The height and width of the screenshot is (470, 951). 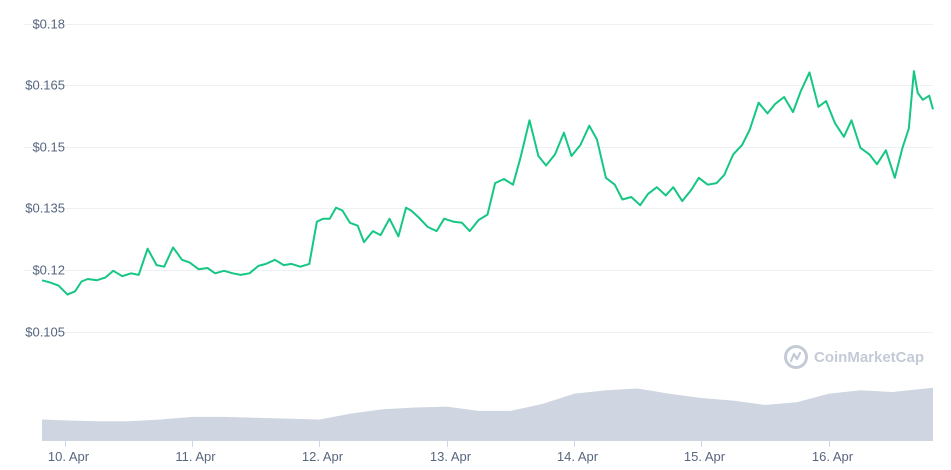 I want to click on volume-area, so click(x=487, y=414).